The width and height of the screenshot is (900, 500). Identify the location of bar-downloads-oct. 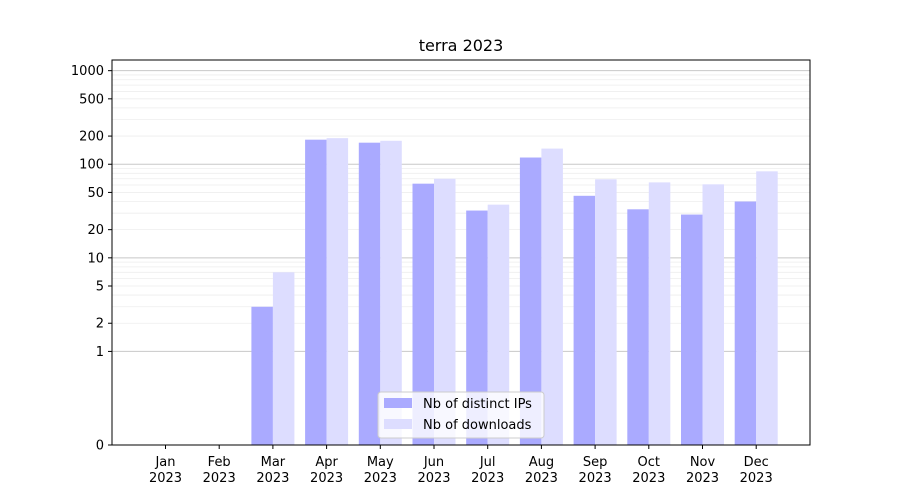
(659, 313).